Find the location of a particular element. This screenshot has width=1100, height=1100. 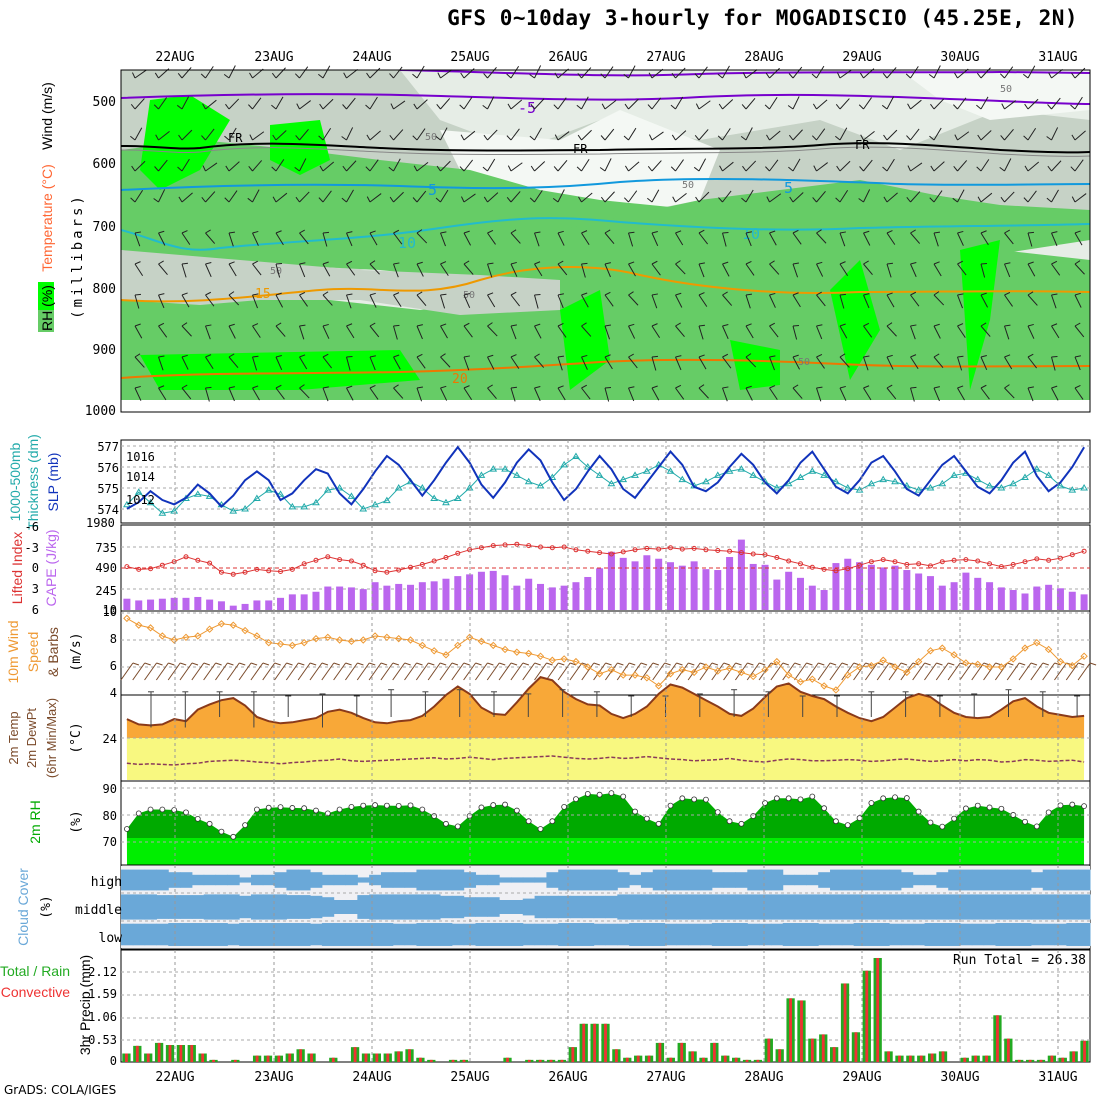

wind-label-c: & Barbs is located at coordinates (53, 652).